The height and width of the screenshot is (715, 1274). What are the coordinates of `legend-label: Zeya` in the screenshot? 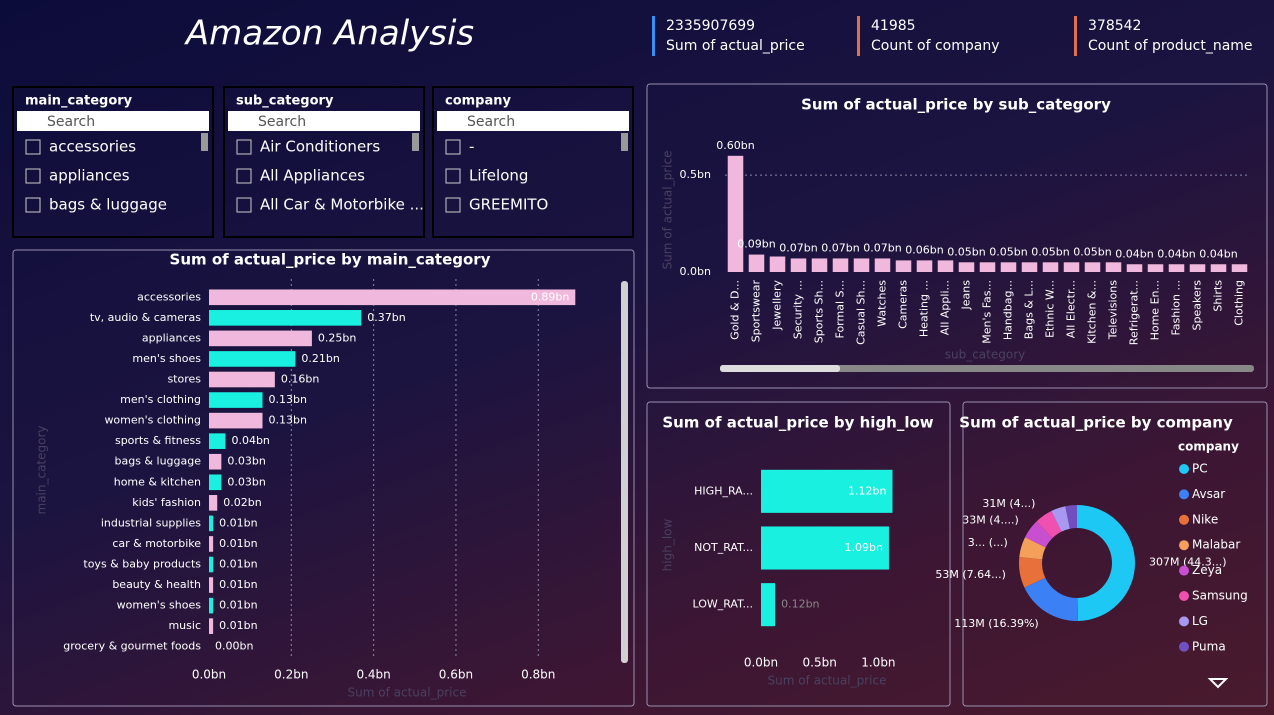 It's located at (1207, 570).